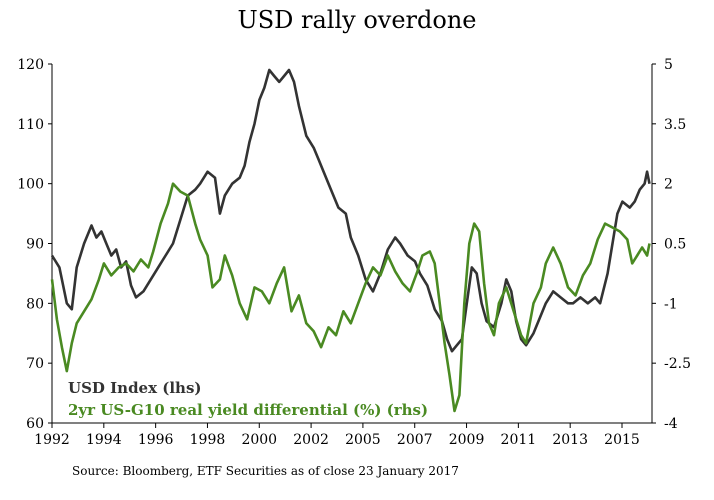 This screenshot has width=714, height=500. Describe the element at coordinates (671, 304) in the screenshot. I see `right-tick-label: -1` at that location.